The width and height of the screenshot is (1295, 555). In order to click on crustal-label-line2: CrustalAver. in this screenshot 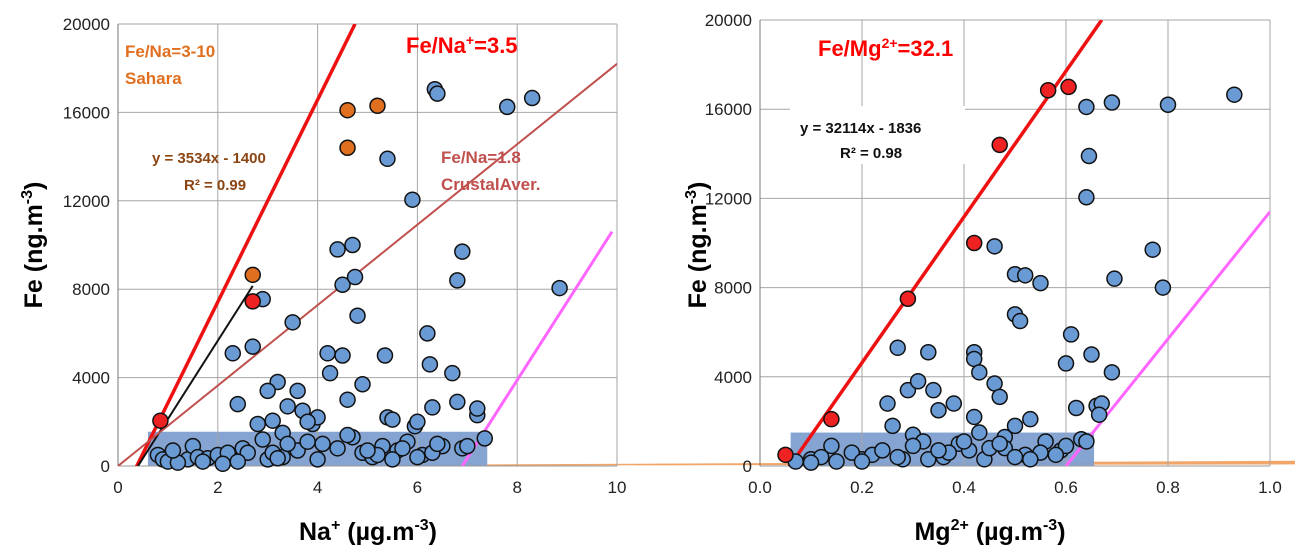, I will do `click(491, 184)`.